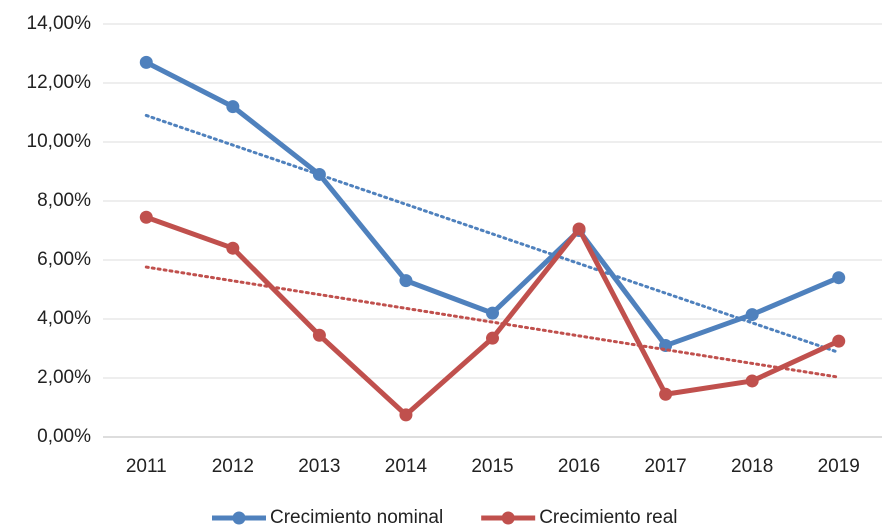  What do you see at coordinates (839, 466) in the screenshot?
I see `x-tick-label: 2019` at bounding box center [839, 466].